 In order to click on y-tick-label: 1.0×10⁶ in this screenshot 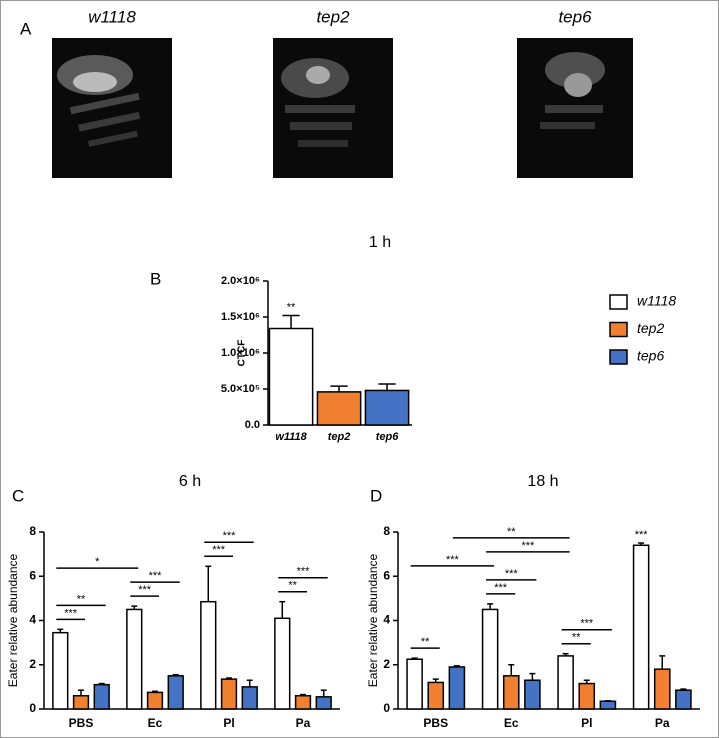, I will do `click(240, 353)`.